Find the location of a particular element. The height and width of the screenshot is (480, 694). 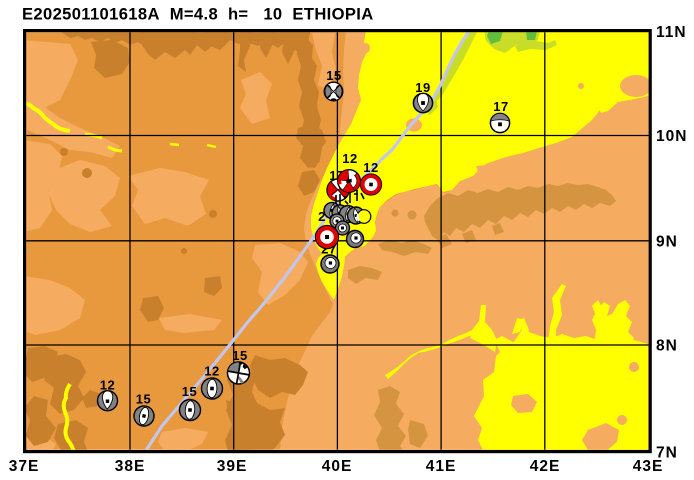

svg-text: 8N is located at coordinates (667, 346).